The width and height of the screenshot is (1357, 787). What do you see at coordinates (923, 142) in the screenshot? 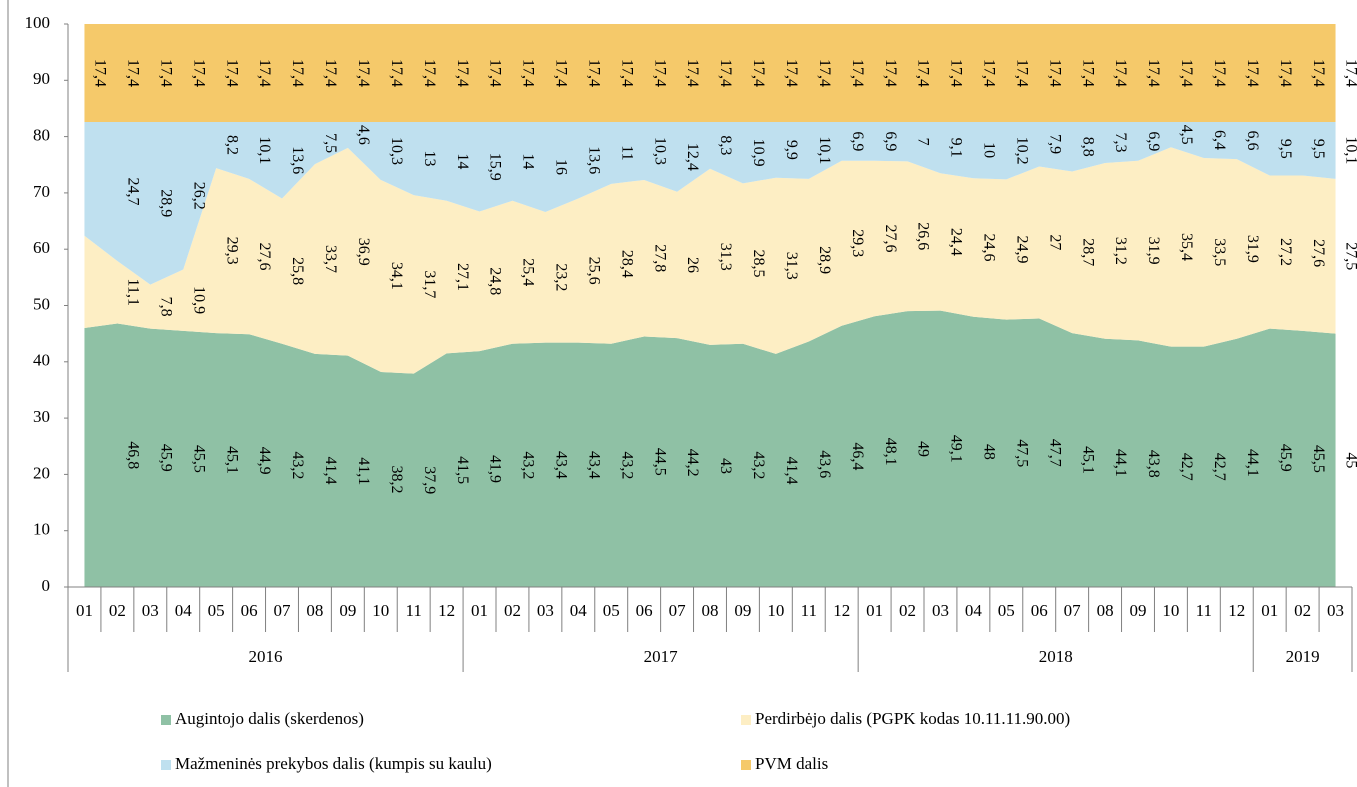
I see `data-label: 7` at bounding box center [923, 142].